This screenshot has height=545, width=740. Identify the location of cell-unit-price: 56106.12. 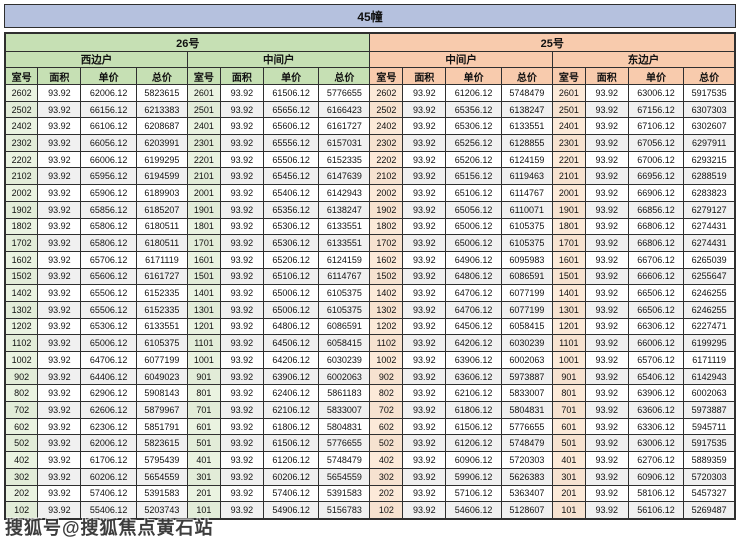
(656, 510).